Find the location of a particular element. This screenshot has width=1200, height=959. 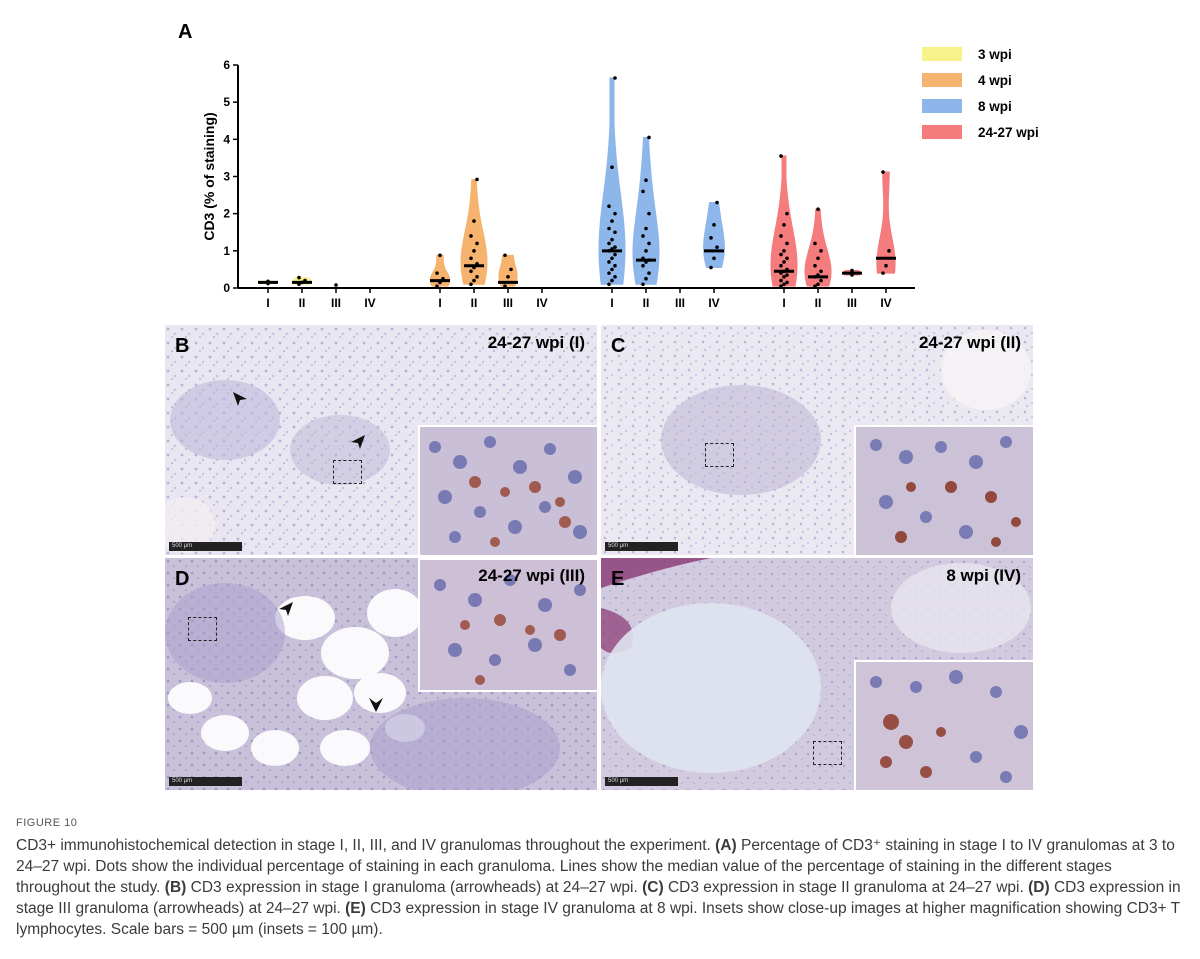

caption-c-label: (C) is located at coordinates (653, 887).